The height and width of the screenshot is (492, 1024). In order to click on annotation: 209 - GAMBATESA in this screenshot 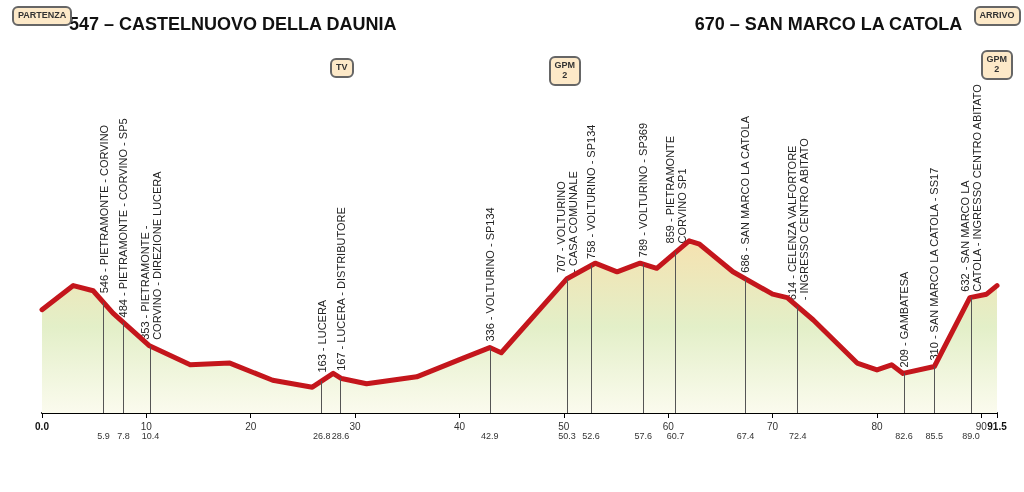, I will do `click(904, 319)`.